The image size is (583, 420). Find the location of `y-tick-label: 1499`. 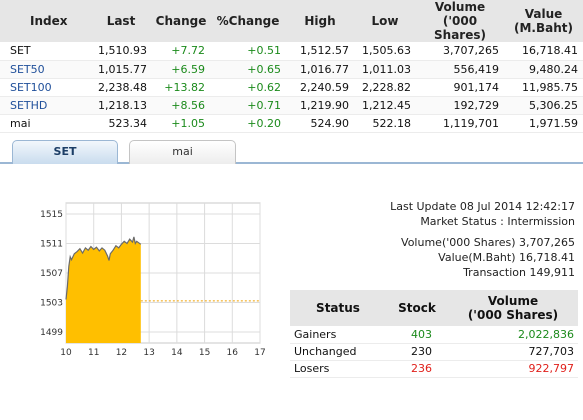

y-tick-label: 1499 is located at coordinates (51, 333).